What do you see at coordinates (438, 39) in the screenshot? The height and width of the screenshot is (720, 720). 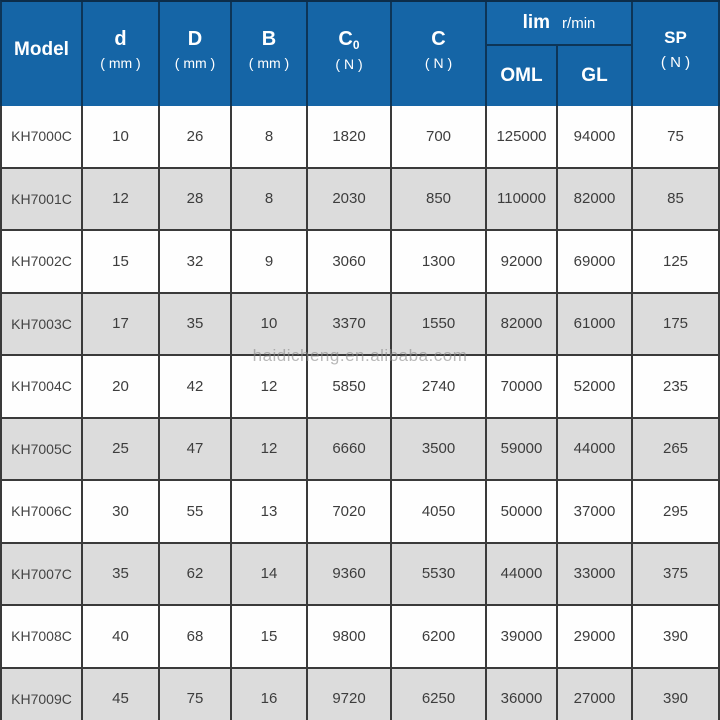 I see `header-label-C: C` at bounding box center [438, 39].